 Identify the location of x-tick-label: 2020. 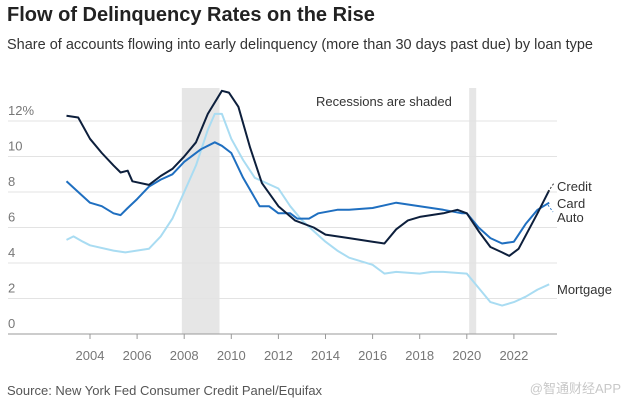
(466, 355).